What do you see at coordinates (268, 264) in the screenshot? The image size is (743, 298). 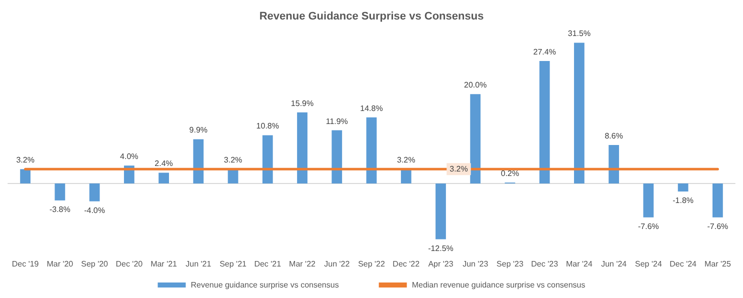 I see `x-tick-label: Dec '21` at bounding box center [268, 264].